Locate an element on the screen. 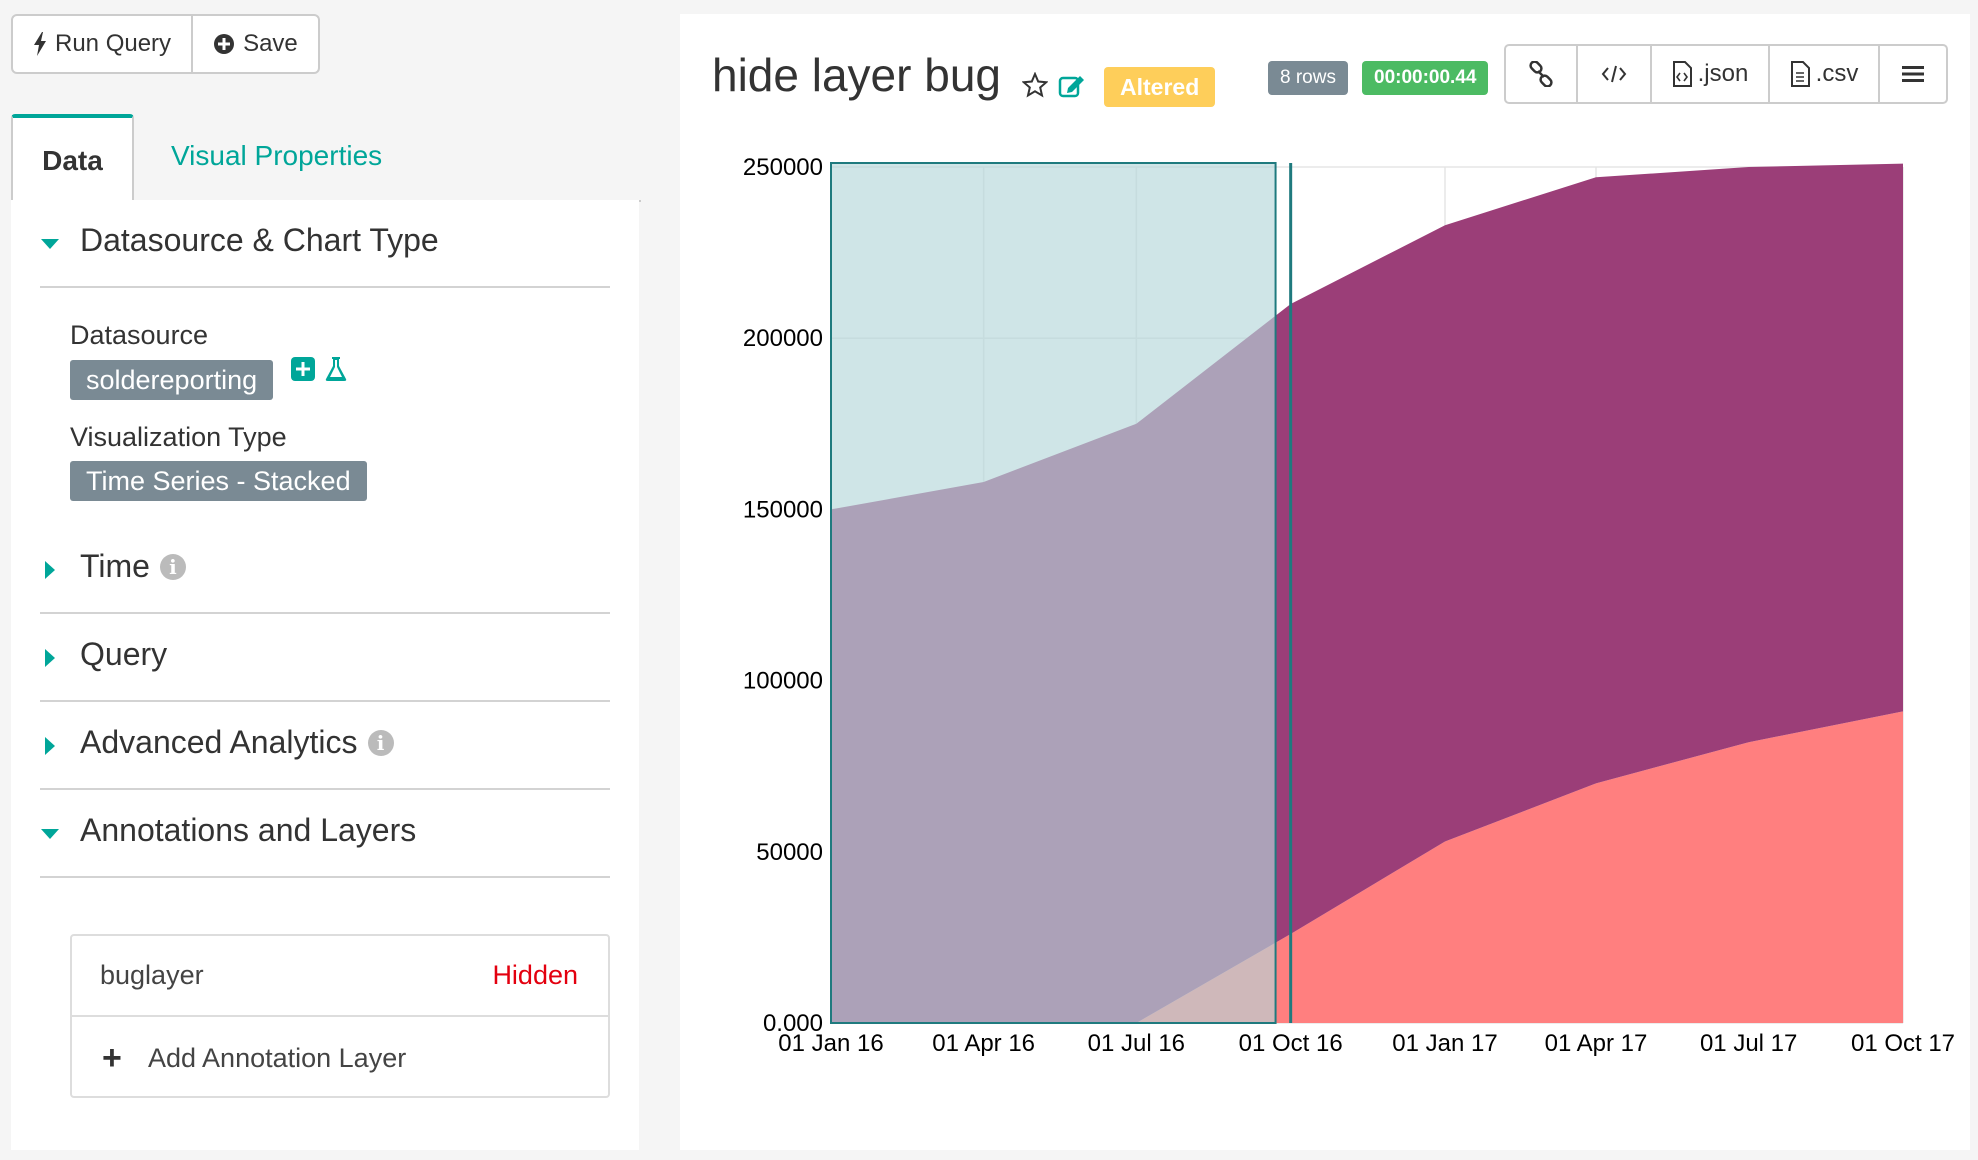 The height and width of the screenshot is (1160, 1978). row-count-badge: 8 rows is located at coordinates (1308, 78).